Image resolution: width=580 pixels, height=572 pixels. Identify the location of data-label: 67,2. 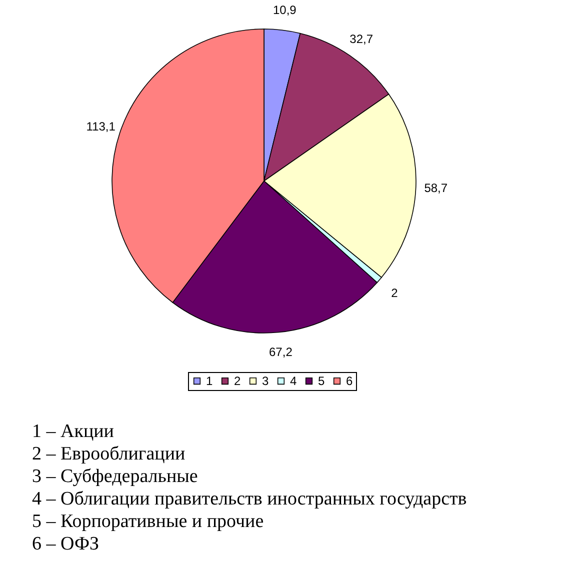
(281, 352).